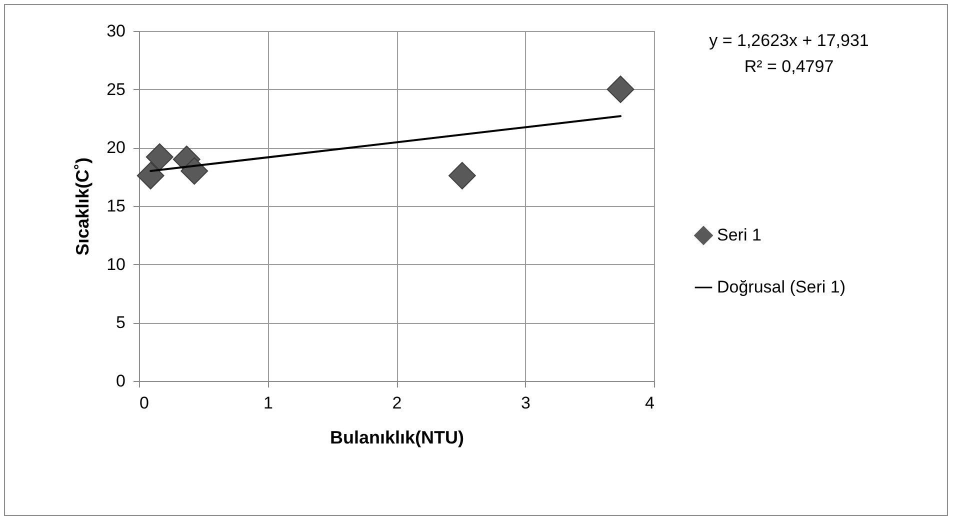 The height and width of the screenshot is (522, 958). Describe the element at coordinates (116, 206) in the screenshot. I see `y-tick-label: 15` at that location.